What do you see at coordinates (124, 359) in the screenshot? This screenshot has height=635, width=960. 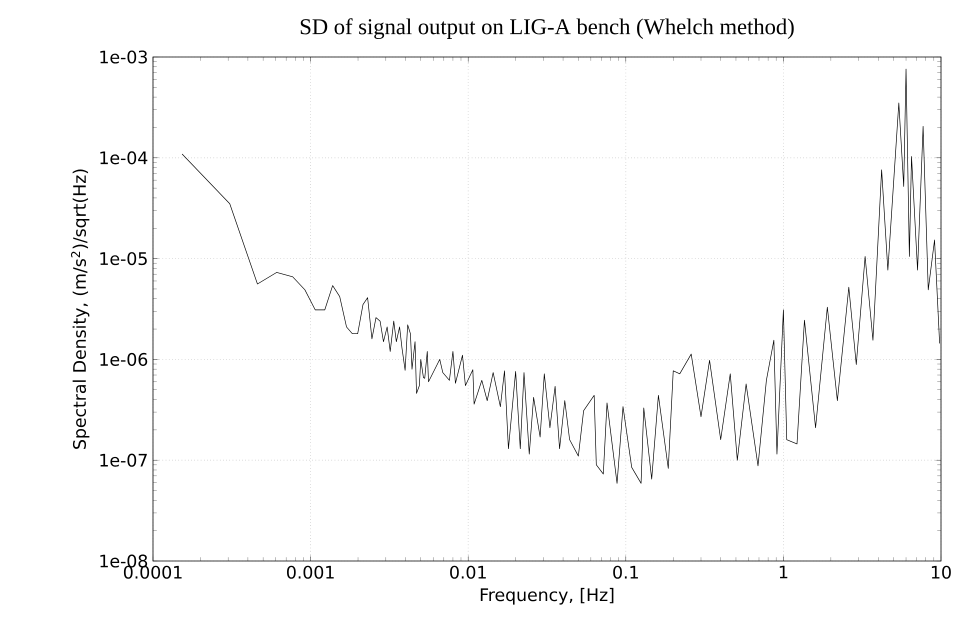 I see `y-tick-label: 1e-06` at bounding box center [124, 359].